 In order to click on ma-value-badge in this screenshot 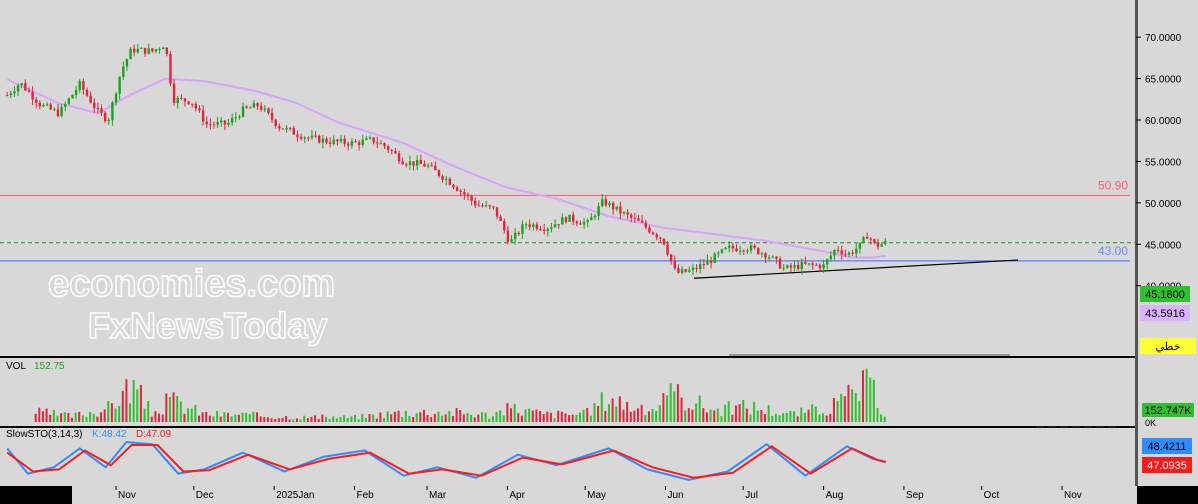, I will do `click(1165, 313)`.